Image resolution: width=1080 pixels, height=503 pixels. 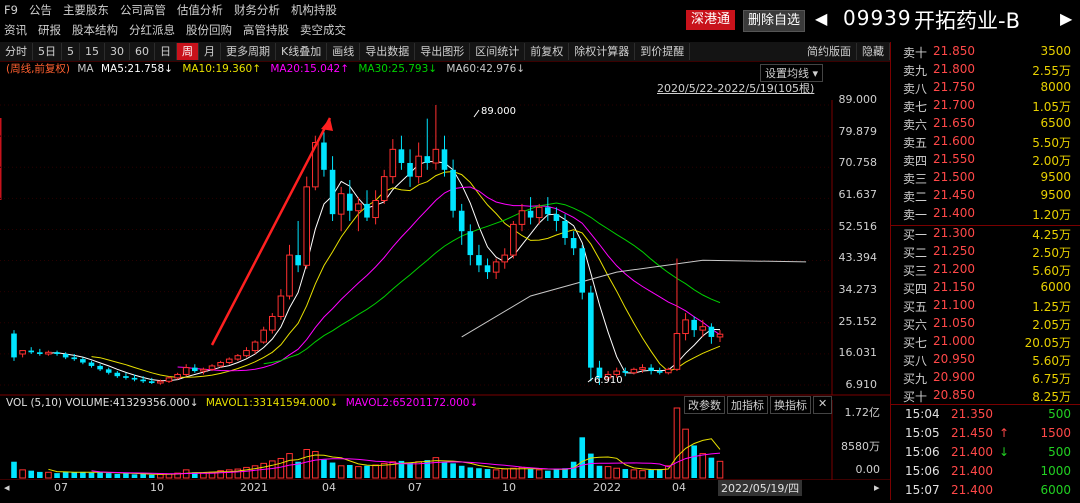 What do you see at coordinates (602, 51) in the screenshot?
I see `toolbar-item-16: 除权计算器` at bounding box center [602, 51].